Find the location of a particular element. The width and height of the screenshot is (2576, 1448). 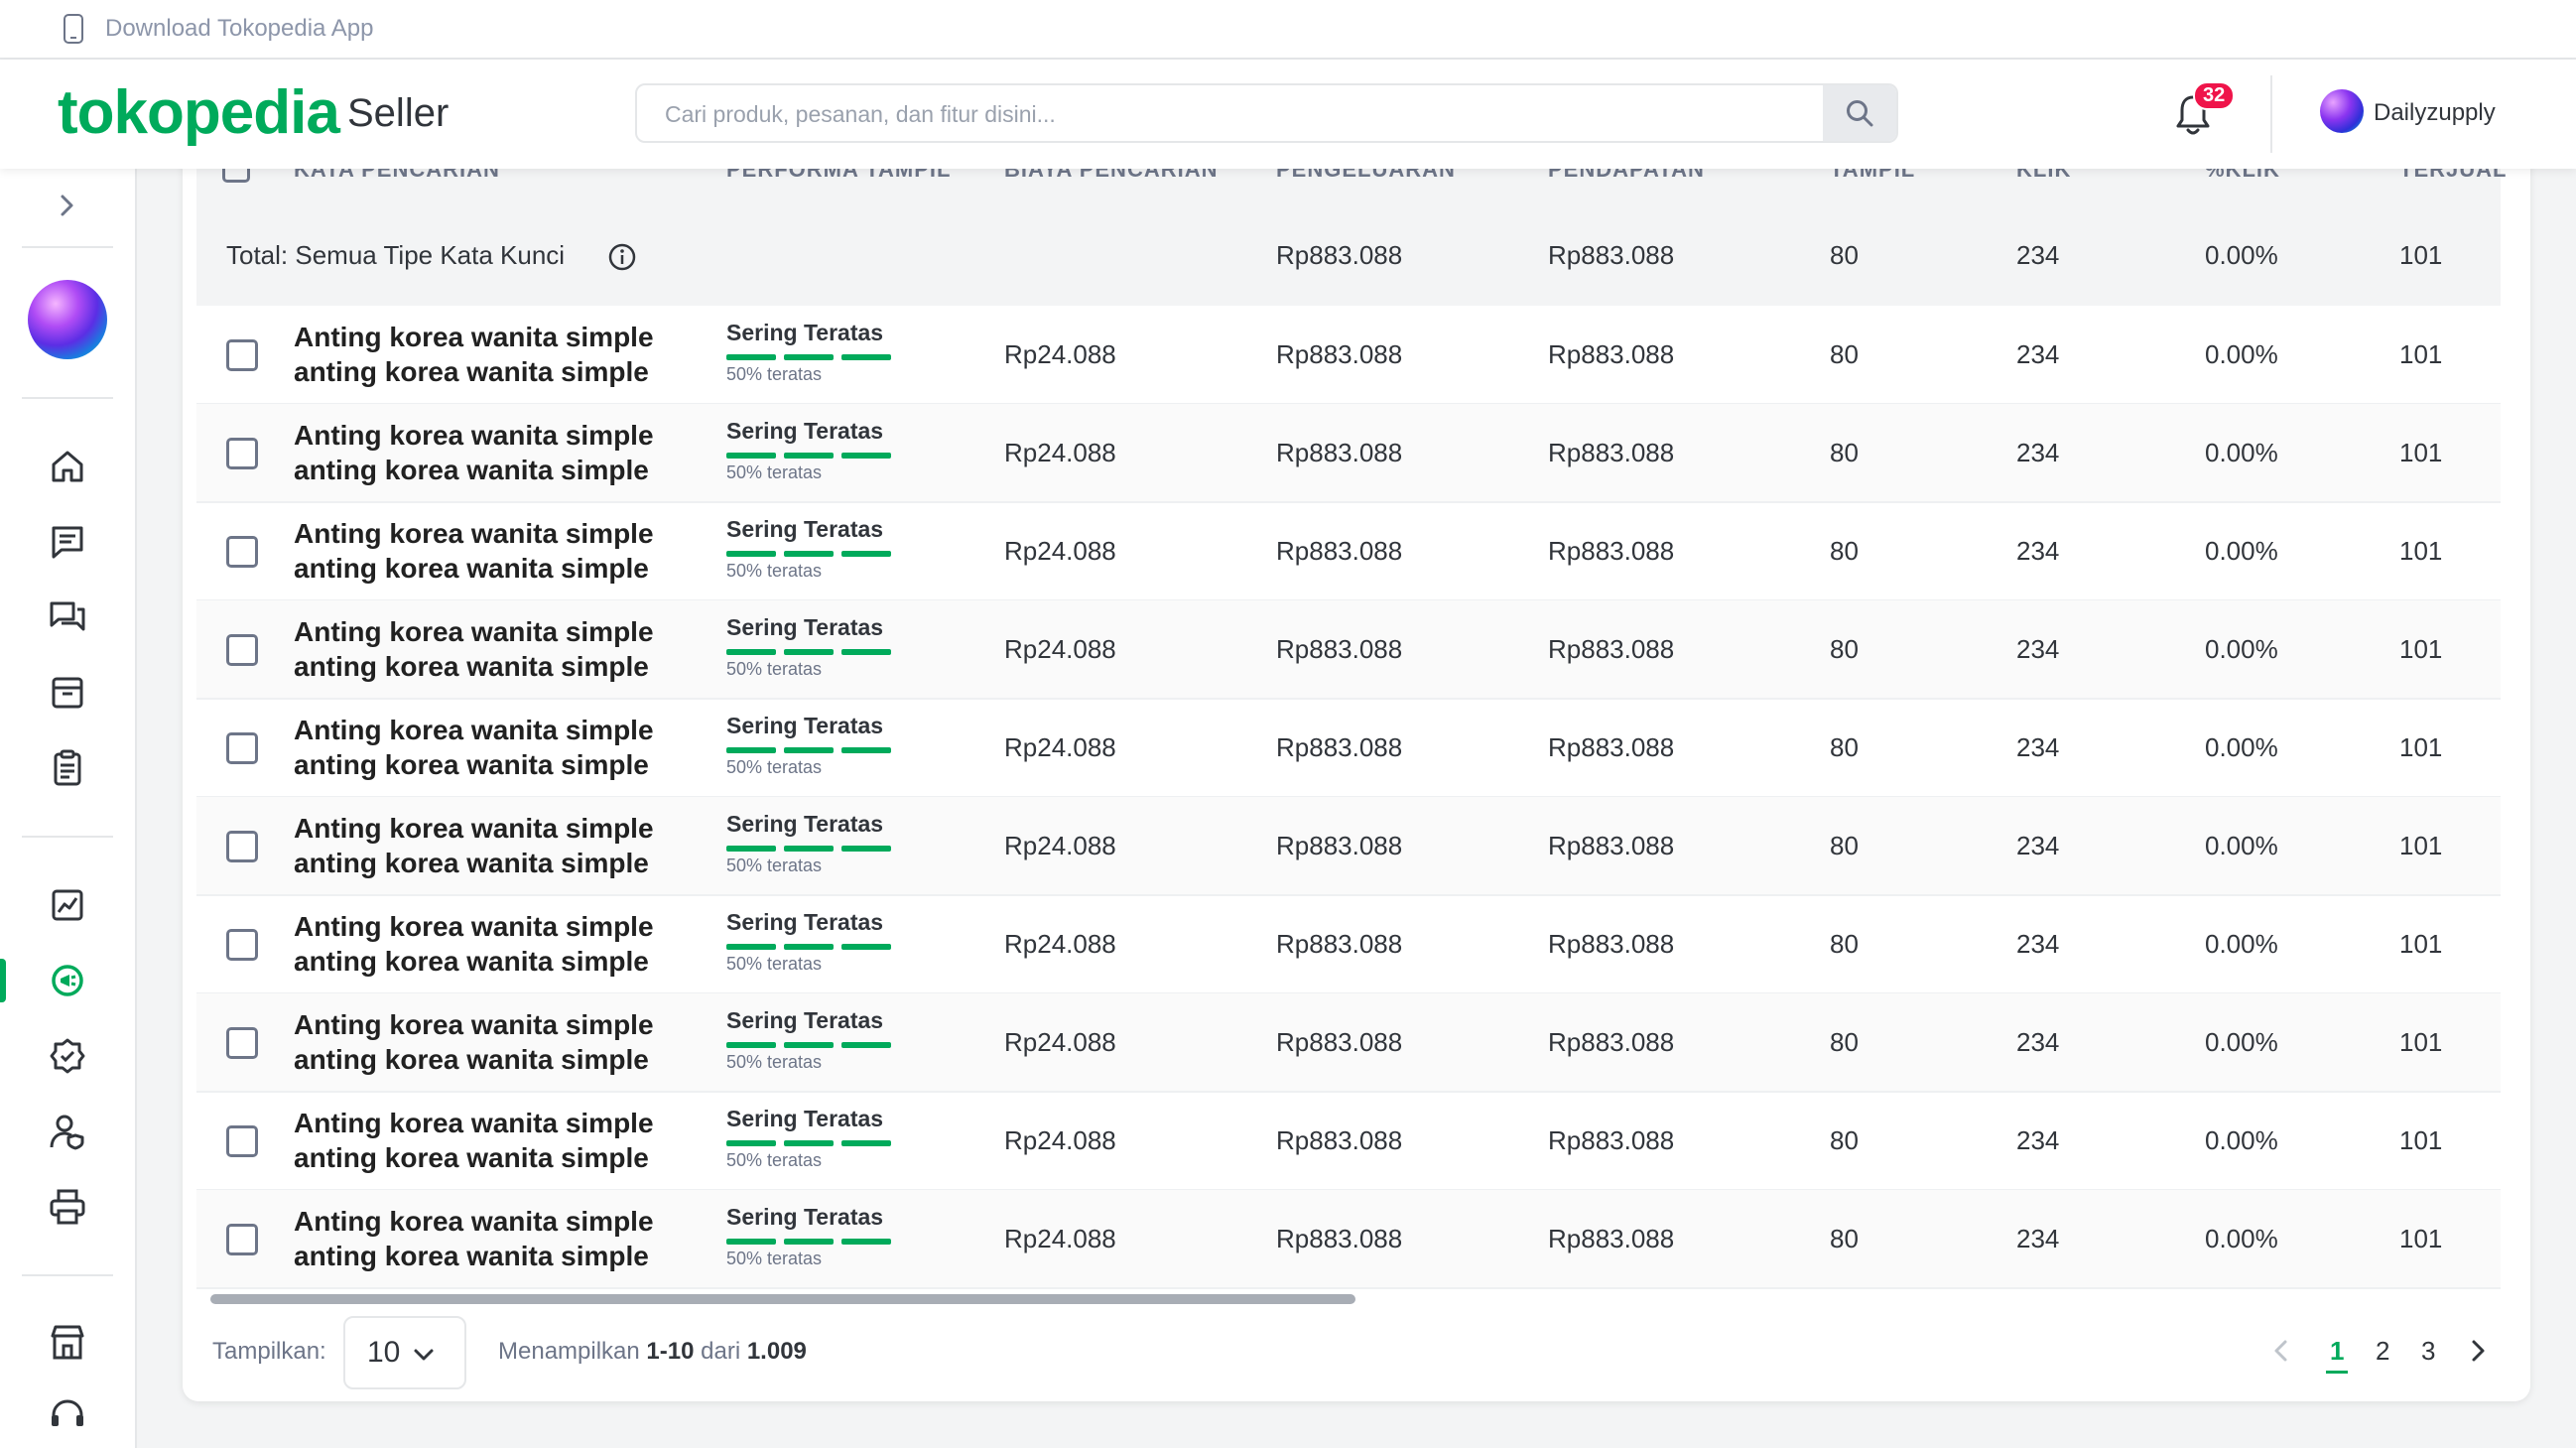

shop-avatar is located at coordinates (68, 319).